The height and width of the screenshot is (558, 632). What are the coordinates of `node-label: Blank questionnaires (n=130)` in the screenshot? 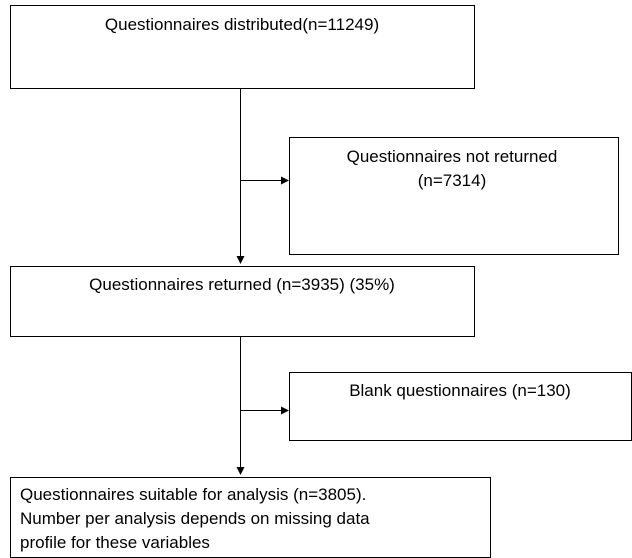 It's located at (460, 390).